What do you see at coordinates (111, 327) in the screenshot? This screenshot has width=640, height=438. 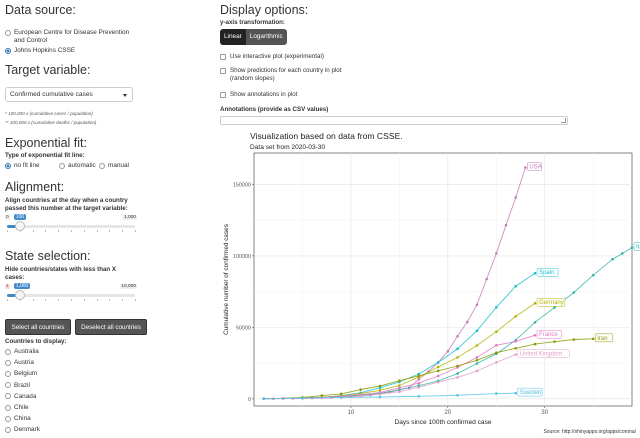 I see `deselect-all-button: Deselect all countries` at bounding box center [111, 327].